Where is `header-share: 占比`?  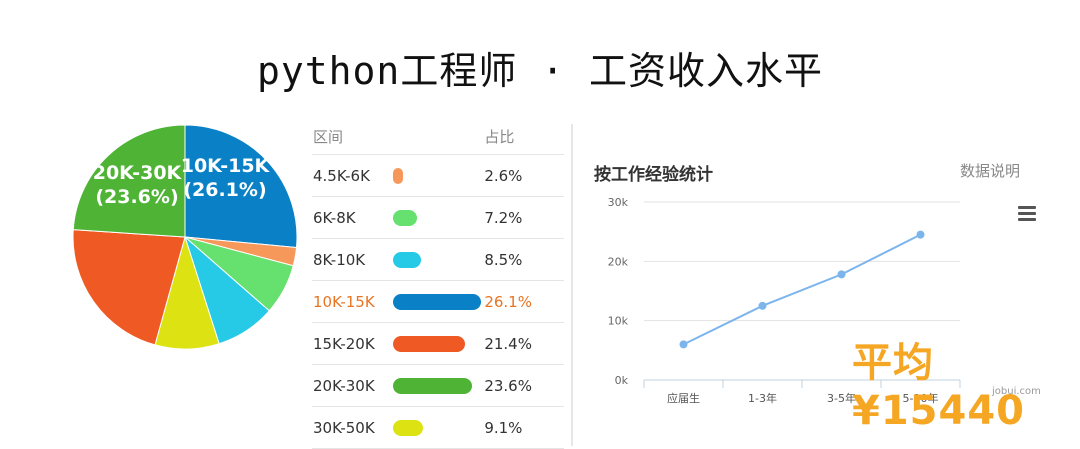 header-share: 占比 is located at coordinates (499, 136).